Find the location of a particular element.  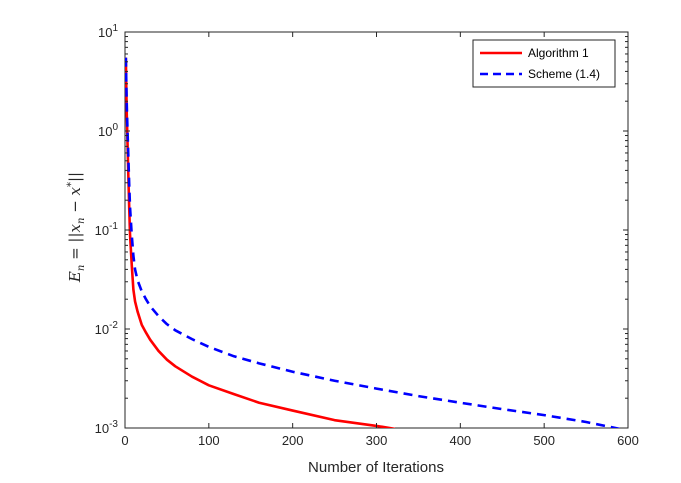

x-tick-label: 100 is located at coordinates (209, 440).